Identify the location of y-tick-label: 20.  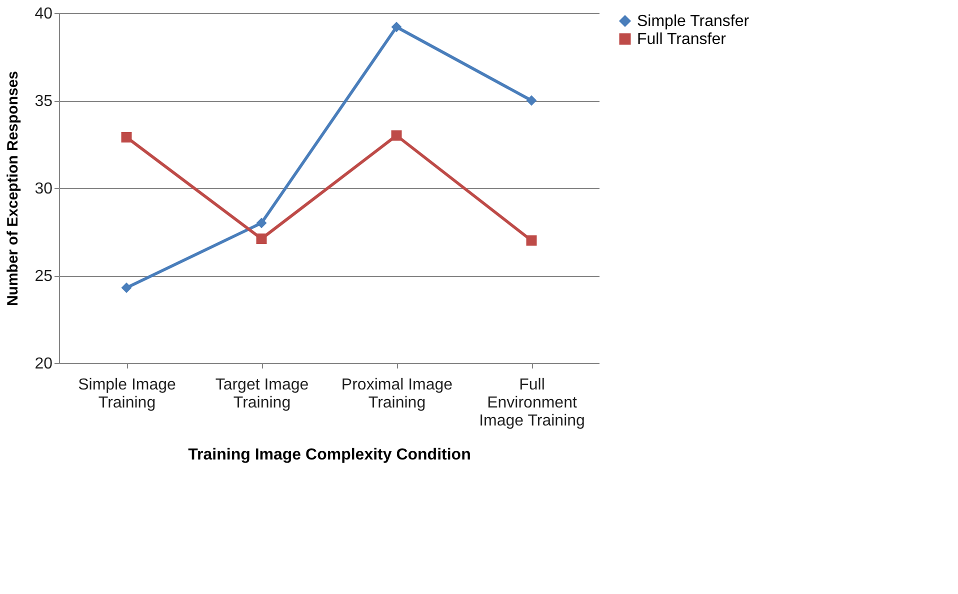
(43, 364).